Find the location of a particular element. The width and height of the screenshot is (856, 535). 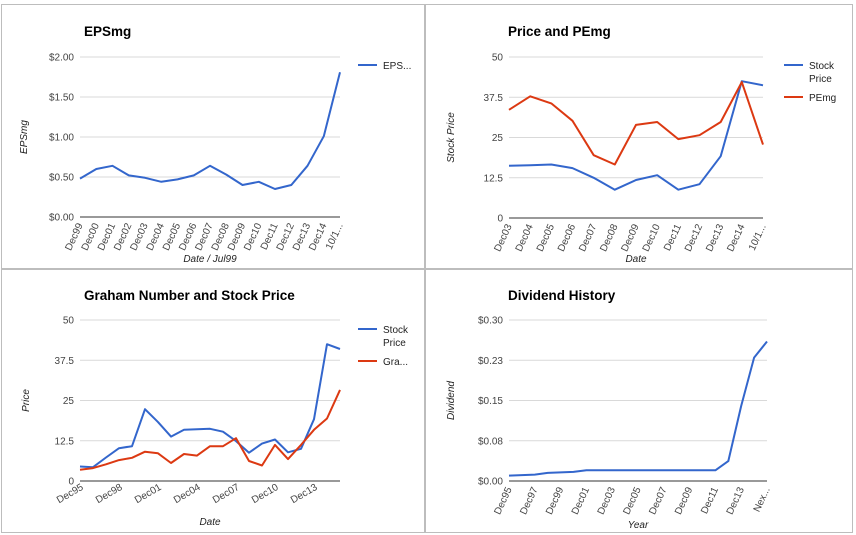

chart-title: Price and PEmg is located at coordinates (559, 31).